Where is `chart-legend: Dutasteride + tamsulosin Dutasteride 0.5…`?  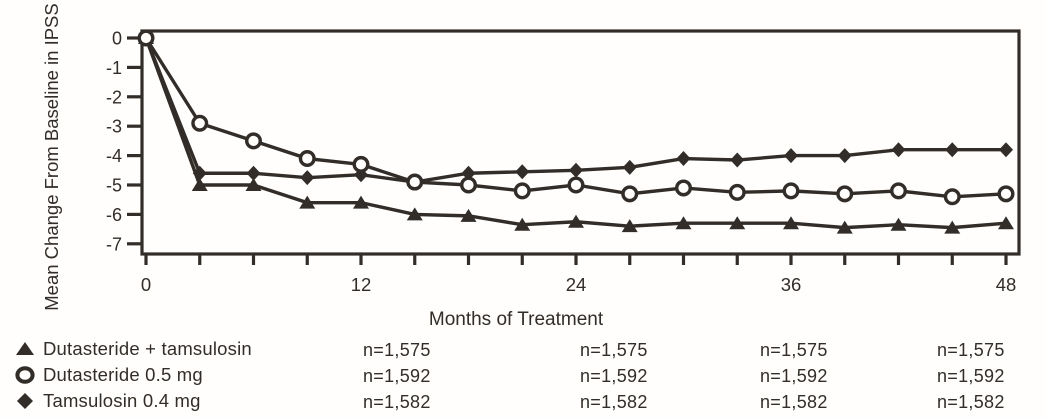
chart-legend: Dutasteride + tamsulosin Dutasteride 0.5… is located at coordinates (133, 375).